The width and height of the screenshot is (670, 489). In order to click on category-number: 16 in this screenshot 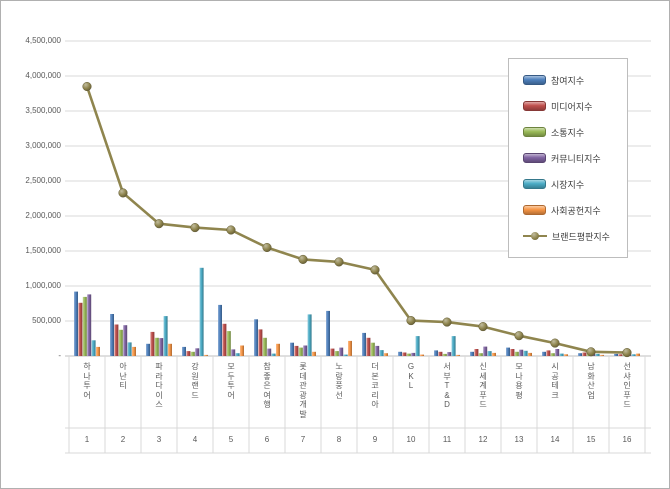, I will do `click(627, 439)`.